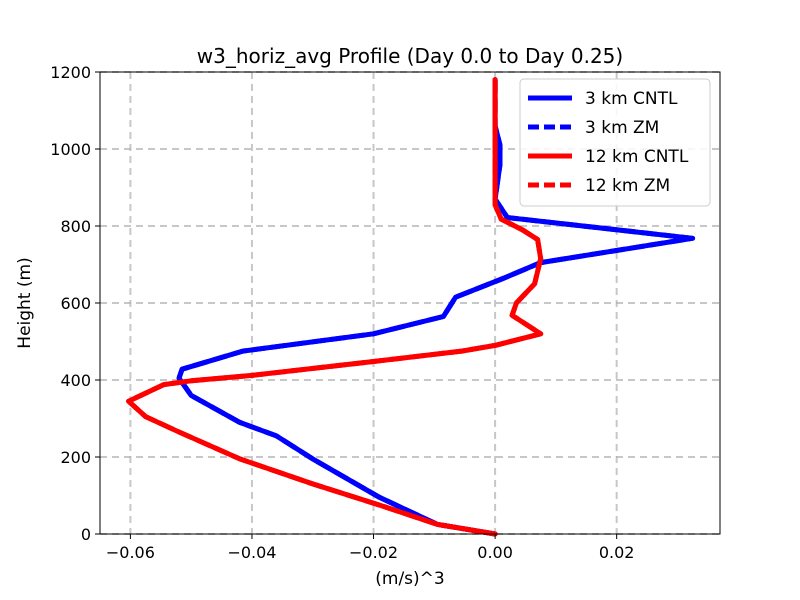  Describe the element at coordinates (70, 72) in the screenshot. I see `y-tick-label: 1200` at that location.